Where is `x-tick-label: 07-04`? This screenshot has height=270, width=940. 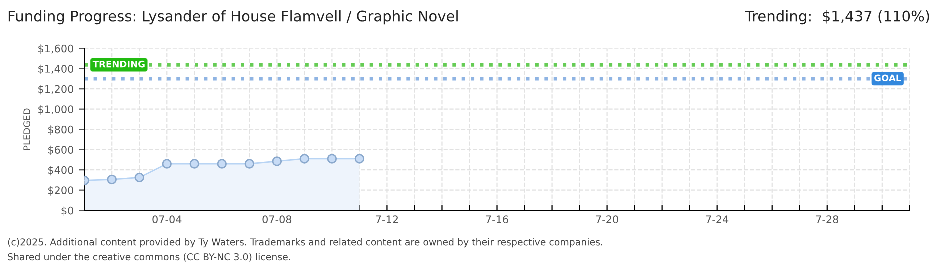
x-tick-label: 07-04 is located at coordinates (167, 220).